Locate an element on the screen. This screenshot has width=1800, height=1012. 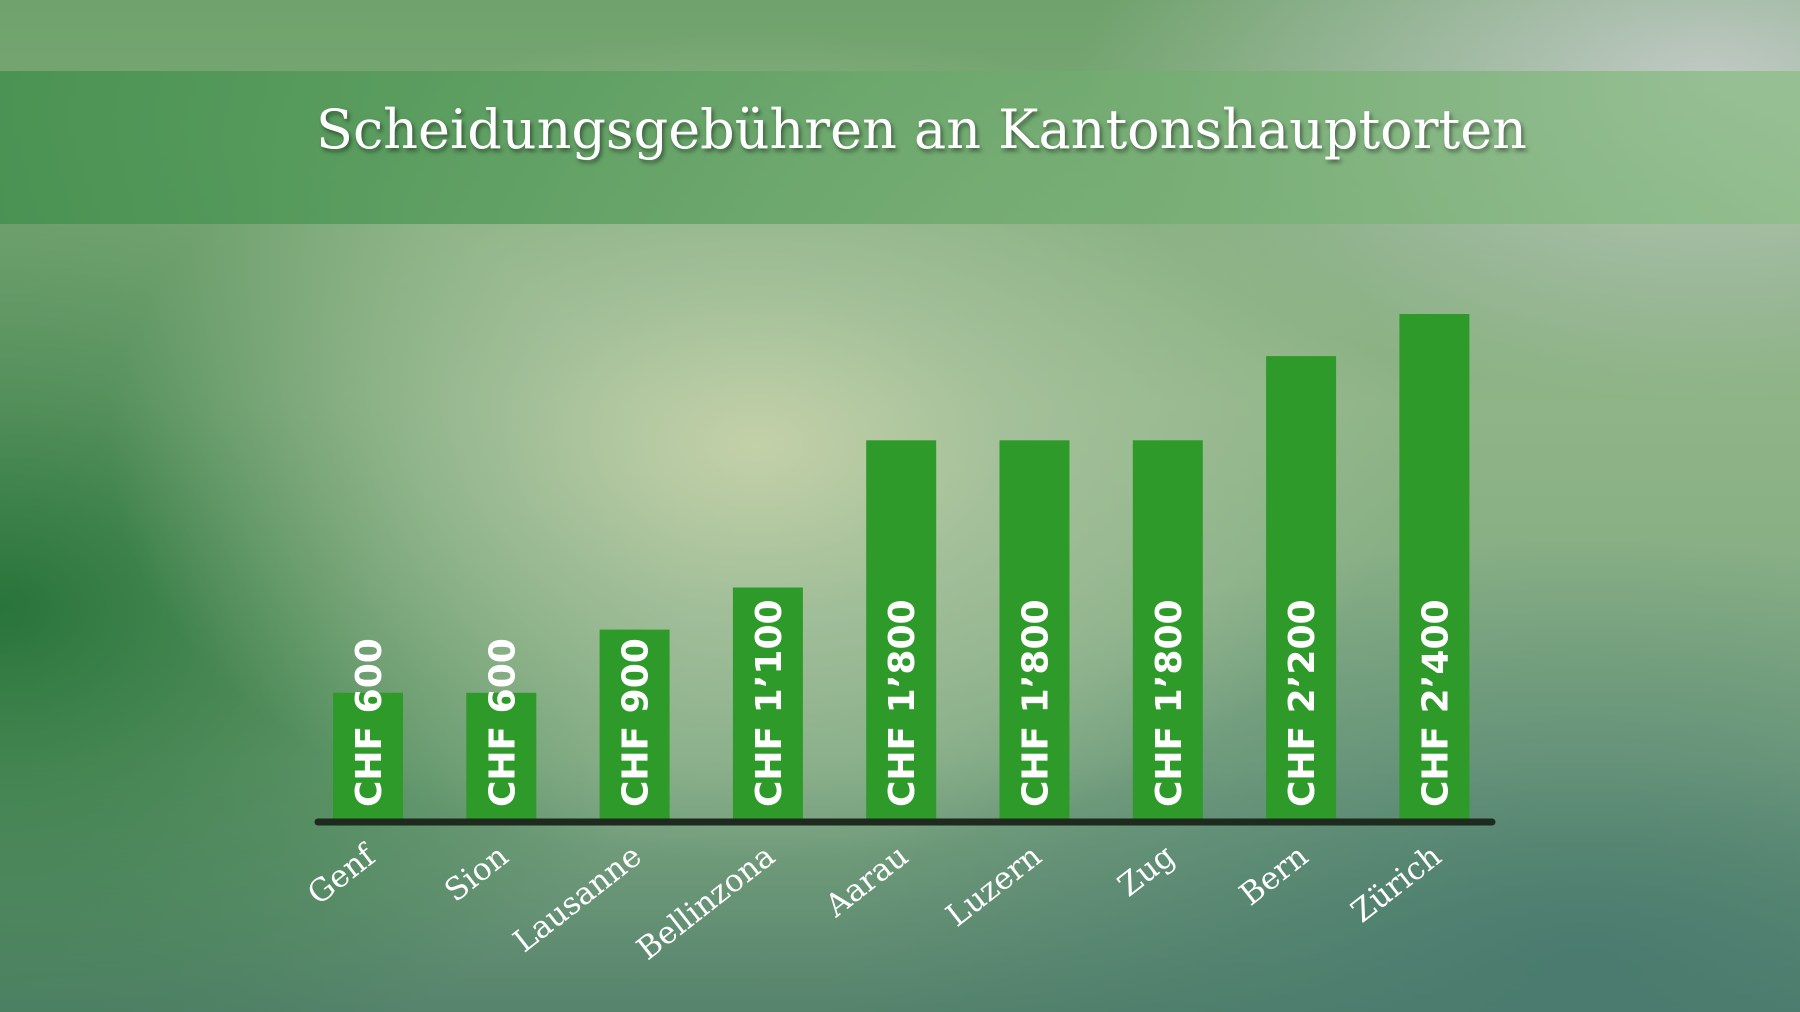
tick-label-zürich: Zürich is located at coordinates (1397, 884).